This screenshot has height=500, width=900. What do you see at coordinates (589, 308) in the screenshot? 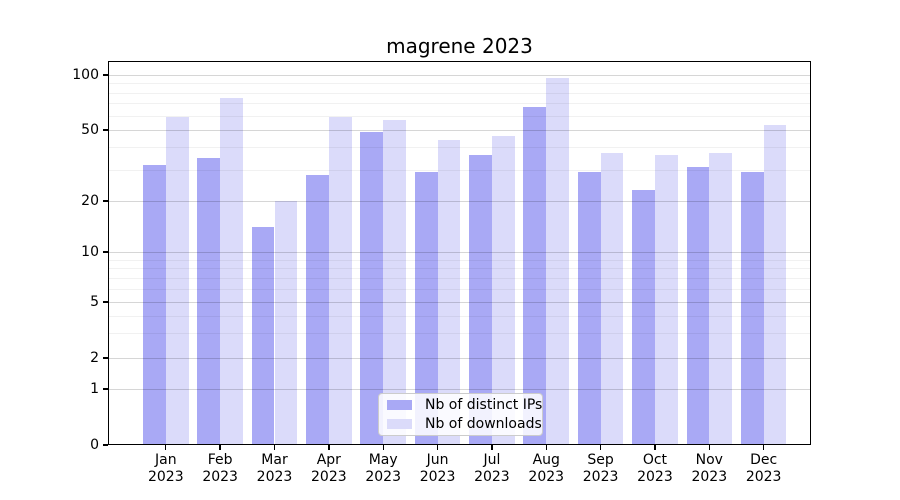
I see `bar-sep-distinct-ips` at bounding box center [589, 308].